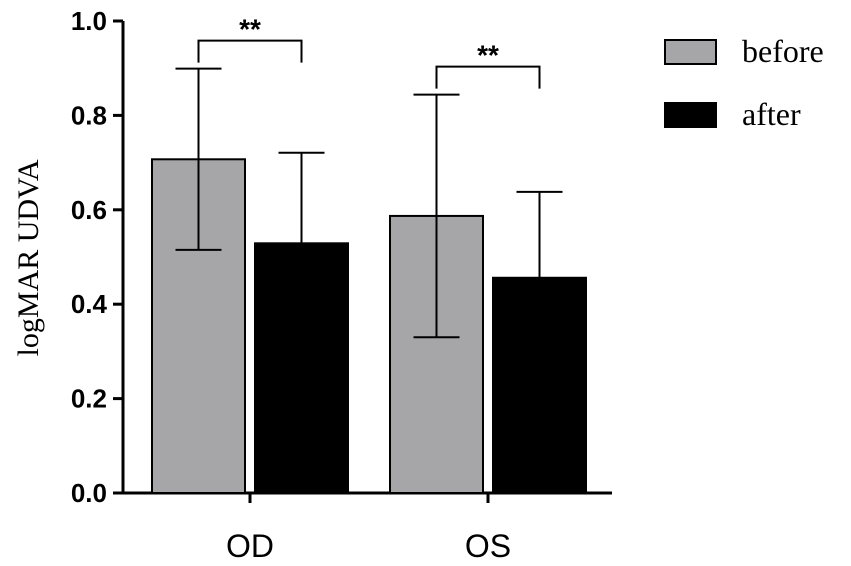 The image size is (851, 566). What do you see at coordinates (690, 52) in the screenshot?
I see `legend-swatch-before` at bounding box center [690, 52].